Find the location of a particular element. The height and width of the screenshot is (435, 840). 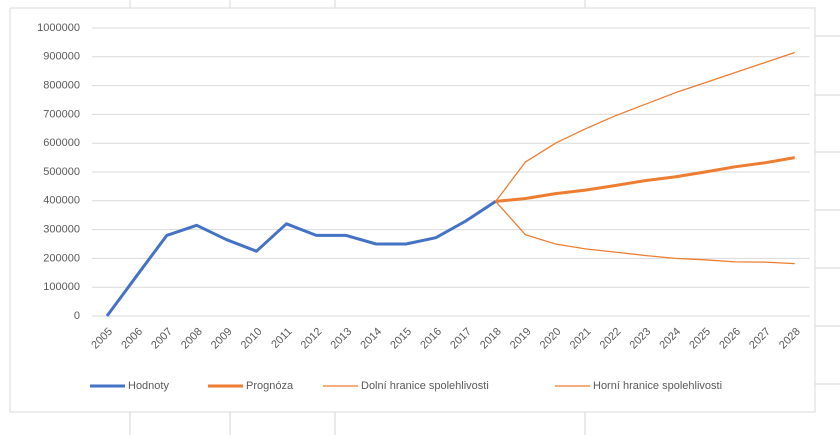

y-tick-label: 400000 is located at coordinates (61, 201).